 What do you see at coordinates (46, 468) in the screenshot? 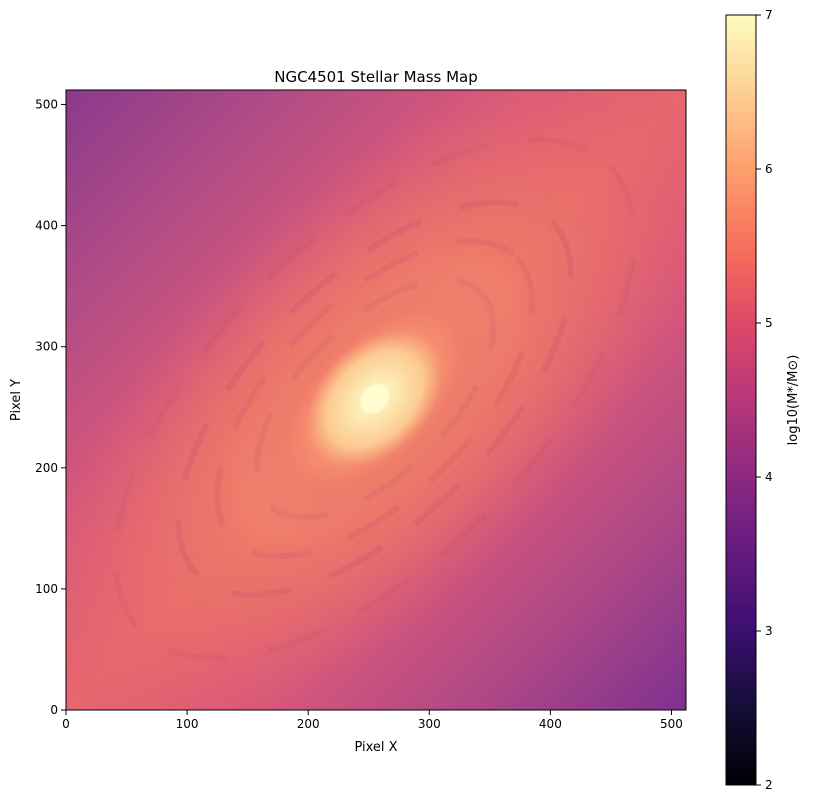
I see `y-tick-label: 200` at bounding box center [46, 468].